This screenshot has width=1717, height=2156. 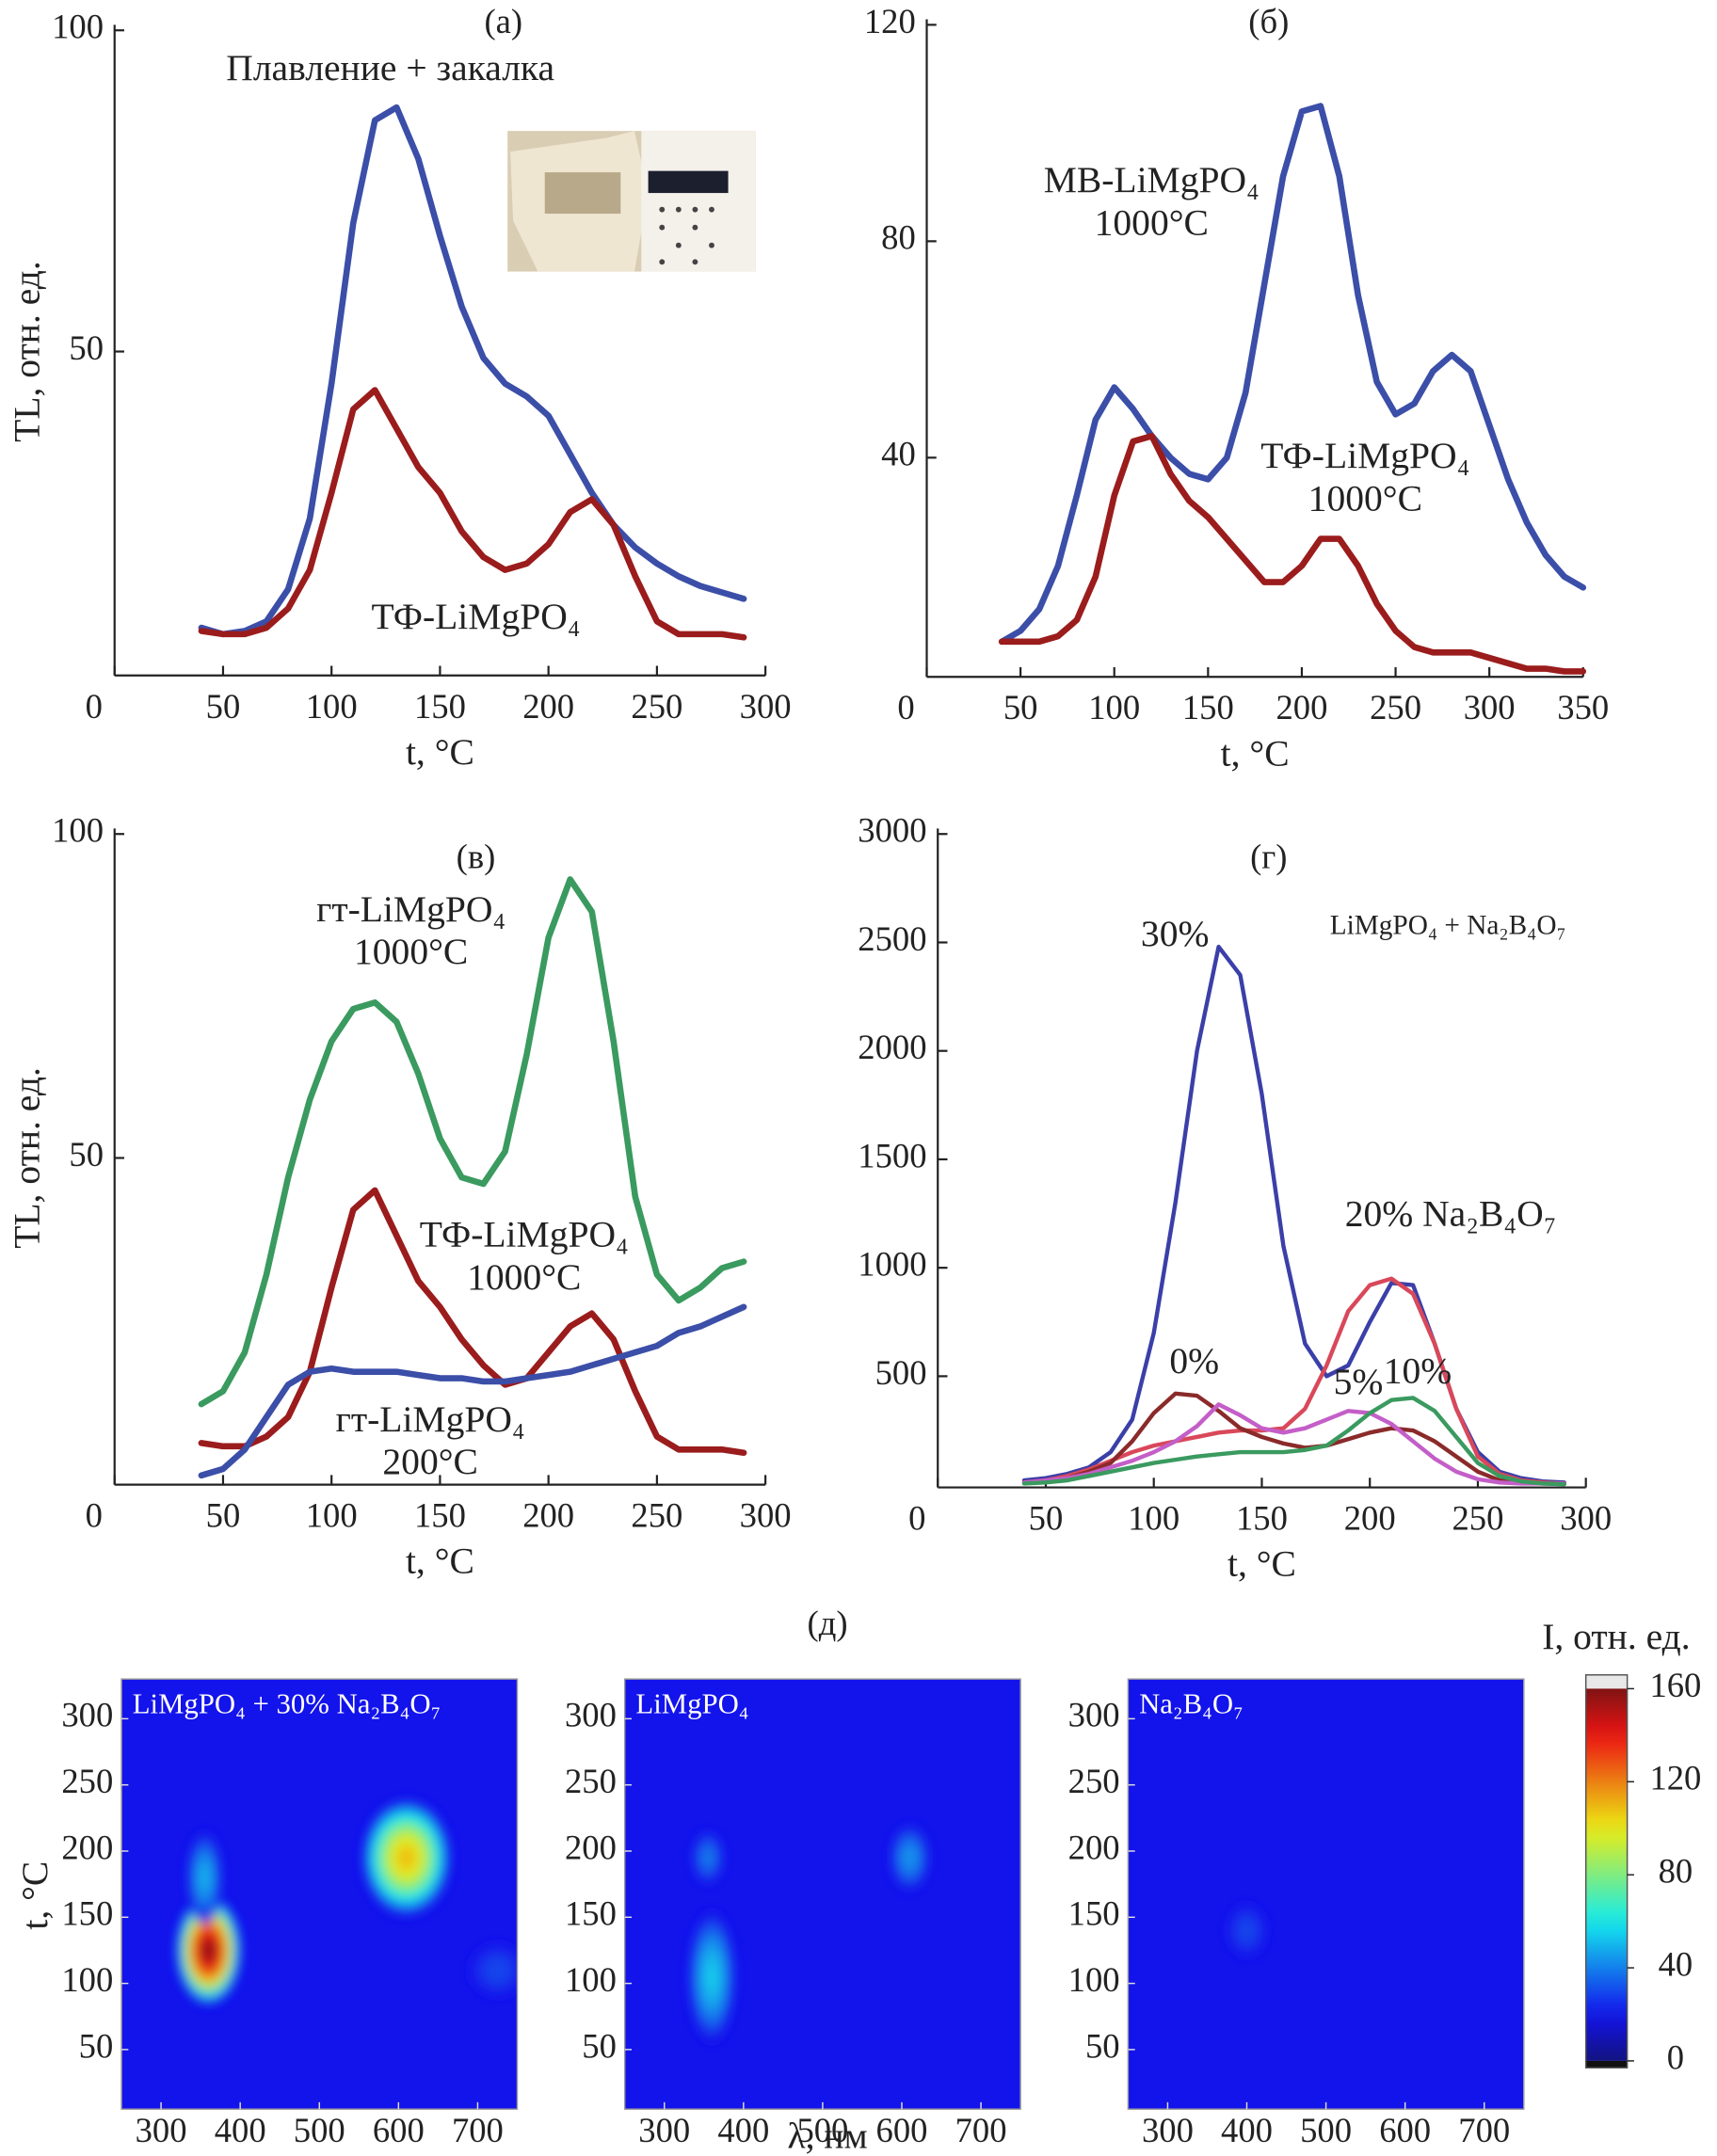 What do you see at coordinates (1152, 179) in the screenshot?
I see `series-label: МВ-LiMgPO₄` at bounding box center [1152, 179].